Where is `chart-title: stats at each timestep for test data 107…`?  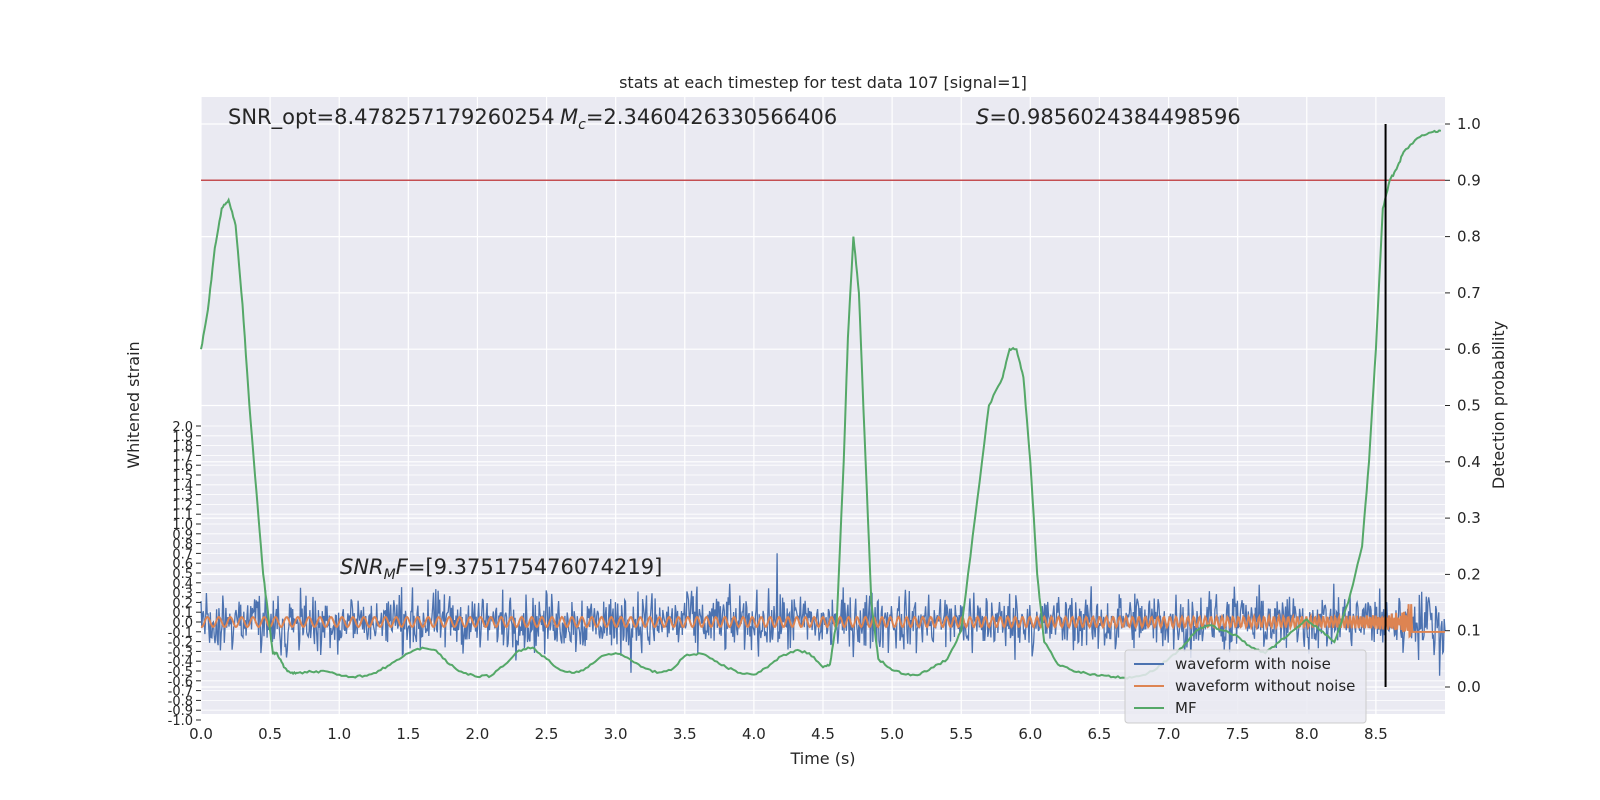 chart-title: stats at each timestep for test data 107… is located at coordinates (823, 82).